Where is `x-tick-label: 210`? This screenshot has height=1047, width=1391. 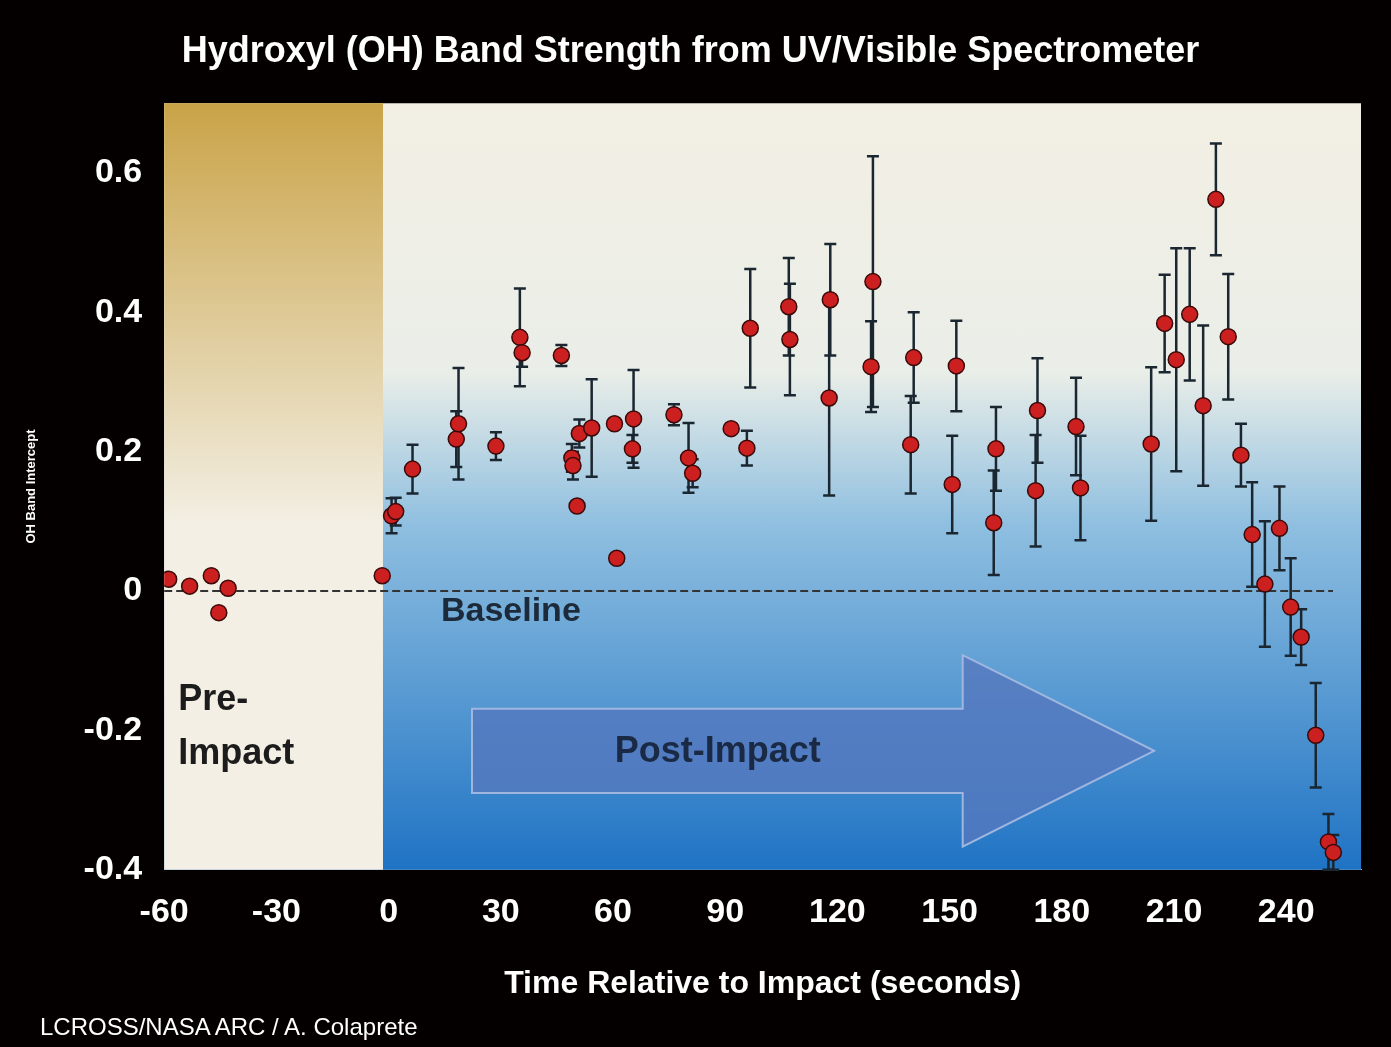
x-tick-label: 210 is located at coordinates (1174, 909).